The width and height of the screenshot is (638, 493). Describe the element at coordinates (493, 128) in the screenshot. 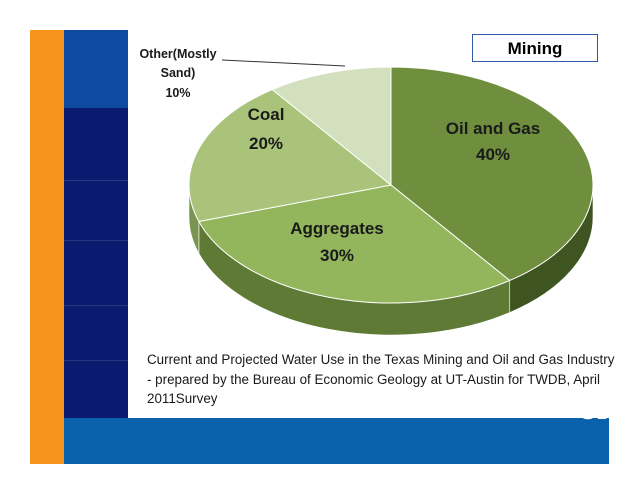

I see `label-oil-gas: Oil and Gas` at that location.